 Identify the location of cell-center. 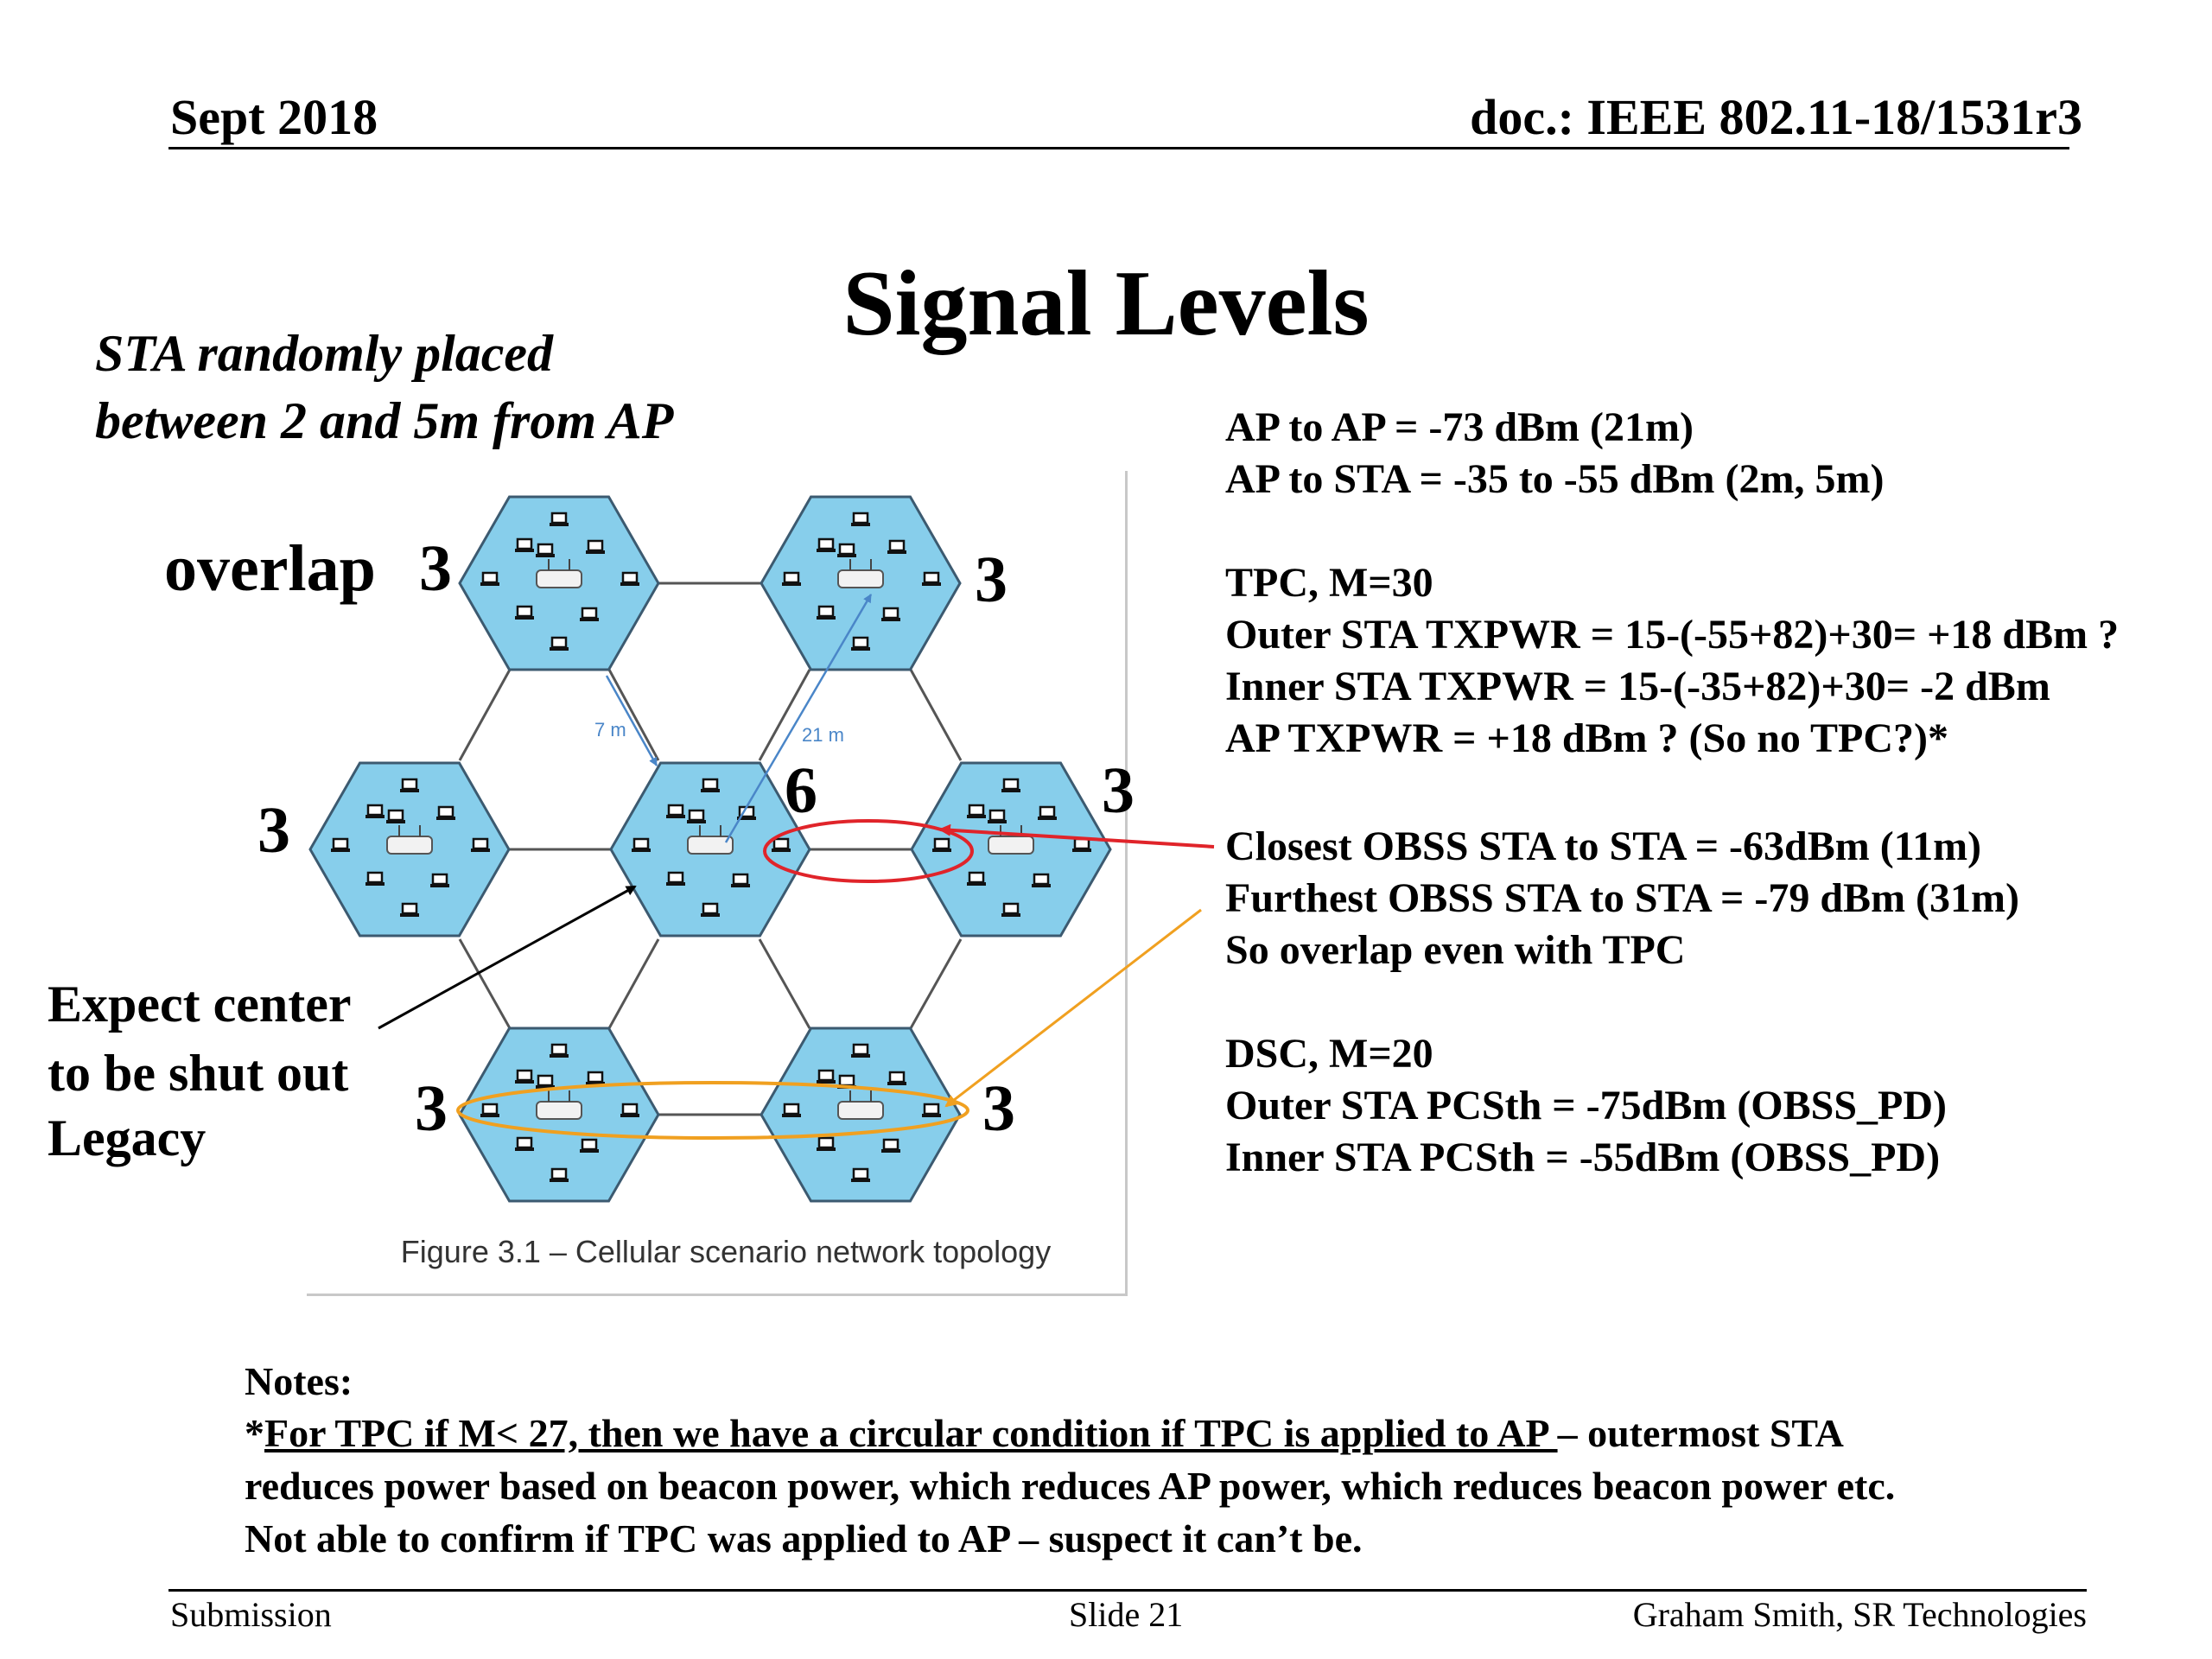
(710, 849).